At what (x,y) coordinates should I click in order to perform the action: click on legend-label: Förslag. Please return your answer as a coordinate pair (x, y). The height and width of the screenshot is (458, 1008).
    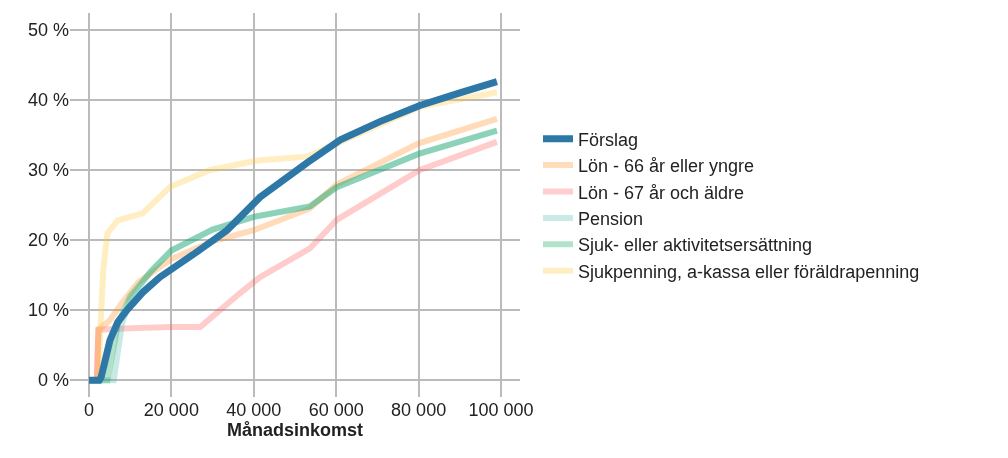
    Looking at the image, I should click on (608, 139).